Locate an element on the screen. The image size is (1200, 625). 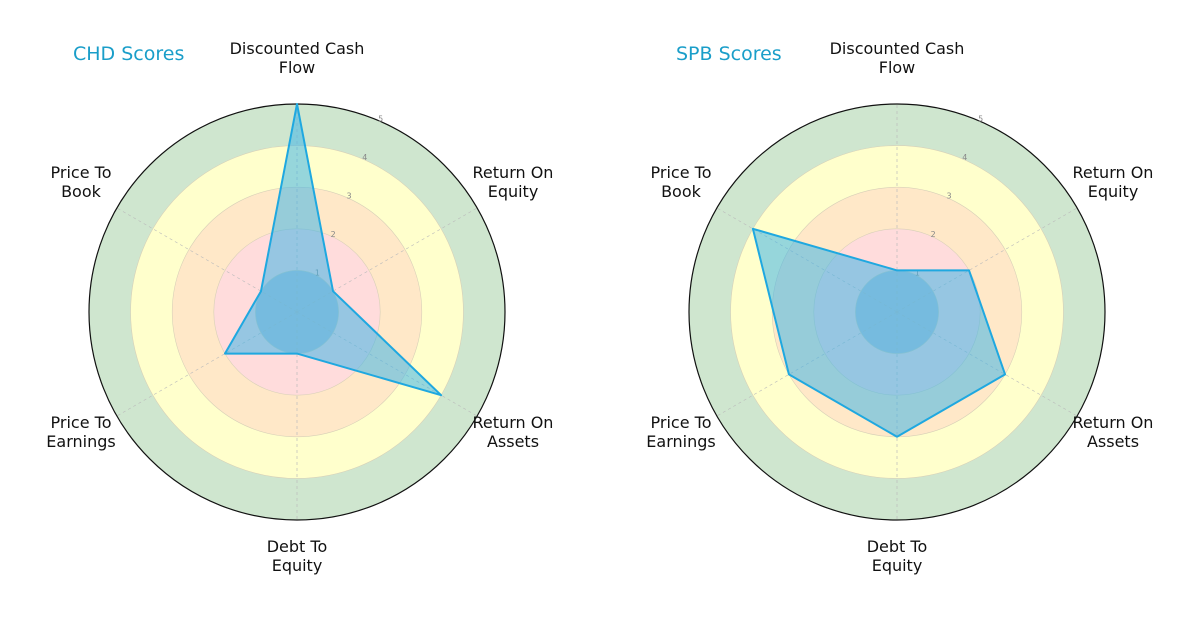
chart-title: SPB Scores is located at coordinates (729, 54).